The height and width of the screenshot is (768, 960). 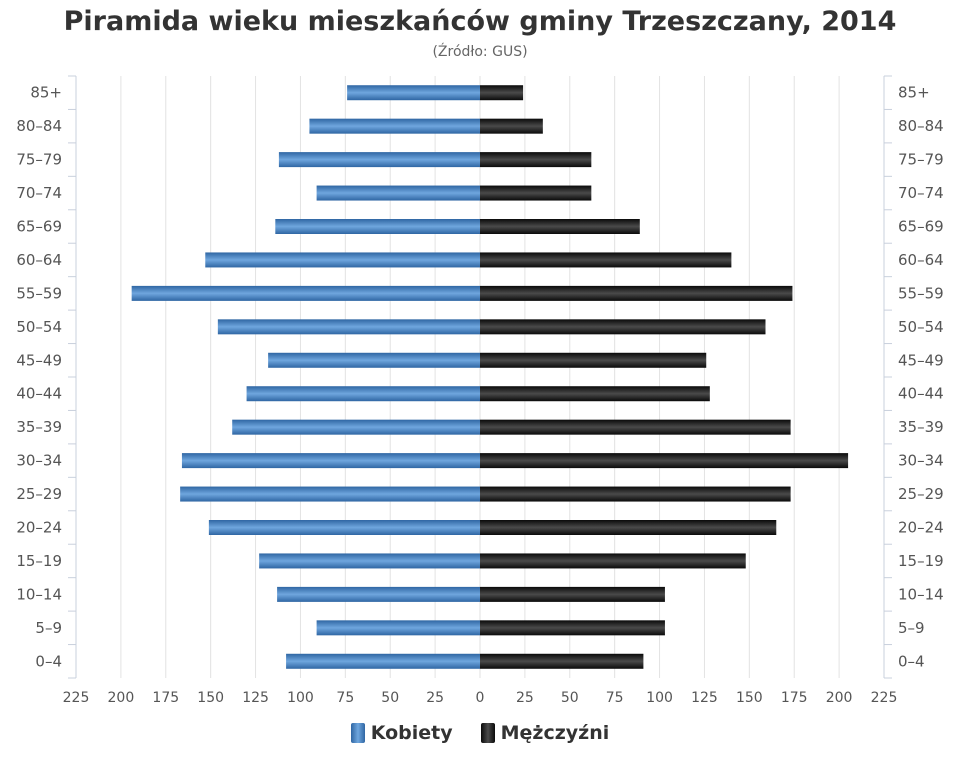 What do you see at coordinates (39, 461) in the screenshot?
I see `y-tick-label-left: 30–34` at bounding box center [39, 461].